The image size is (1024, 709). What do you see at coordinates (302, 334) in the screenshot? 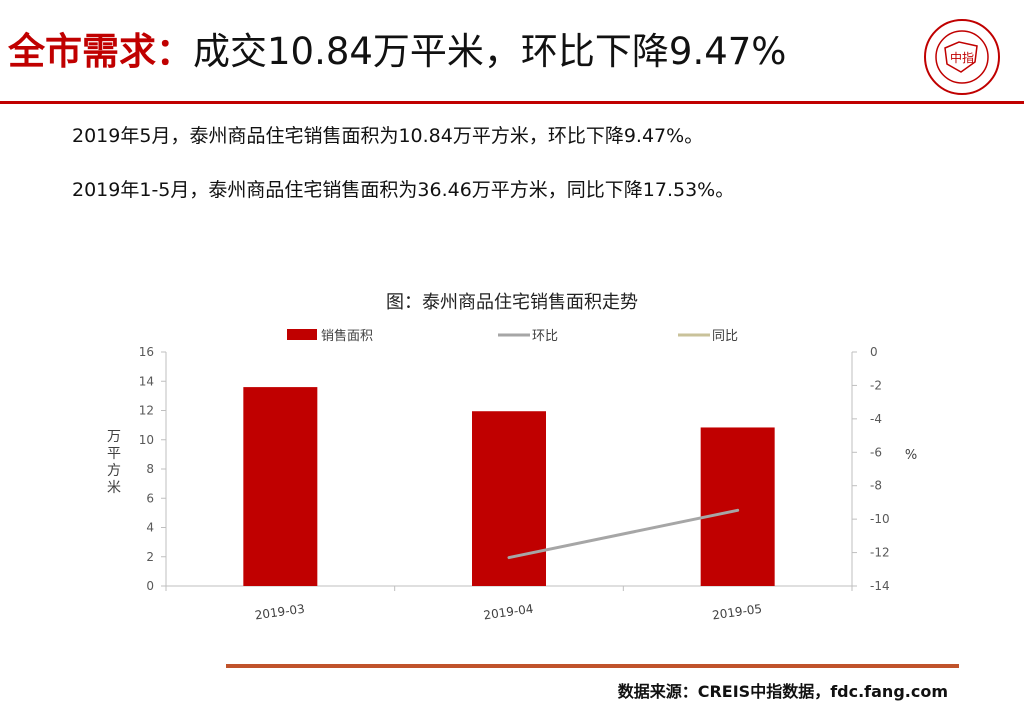
I see `legend-swatch` at bounding box center [302, 334].